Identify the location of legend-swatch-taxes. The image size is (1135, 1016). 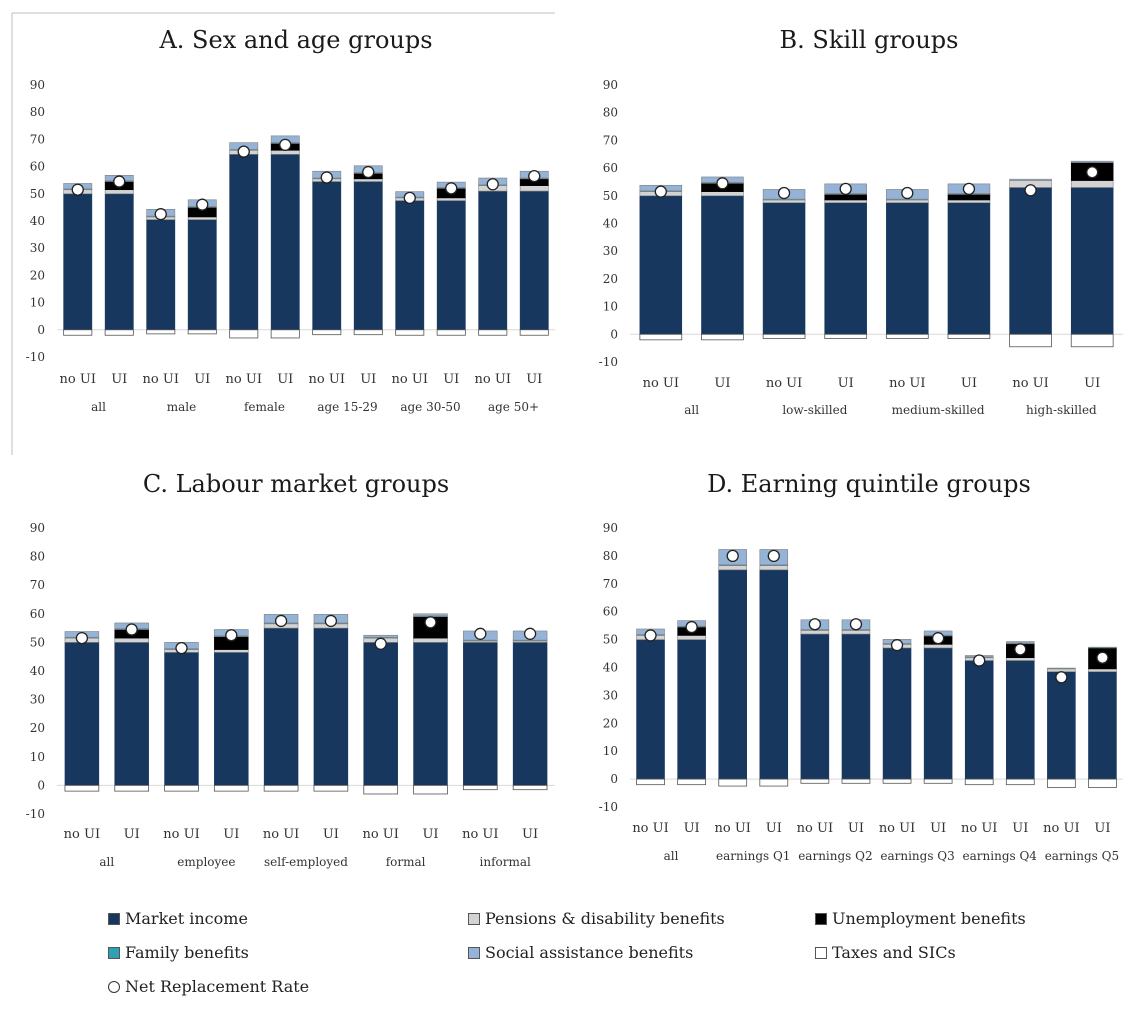
(821, 952).